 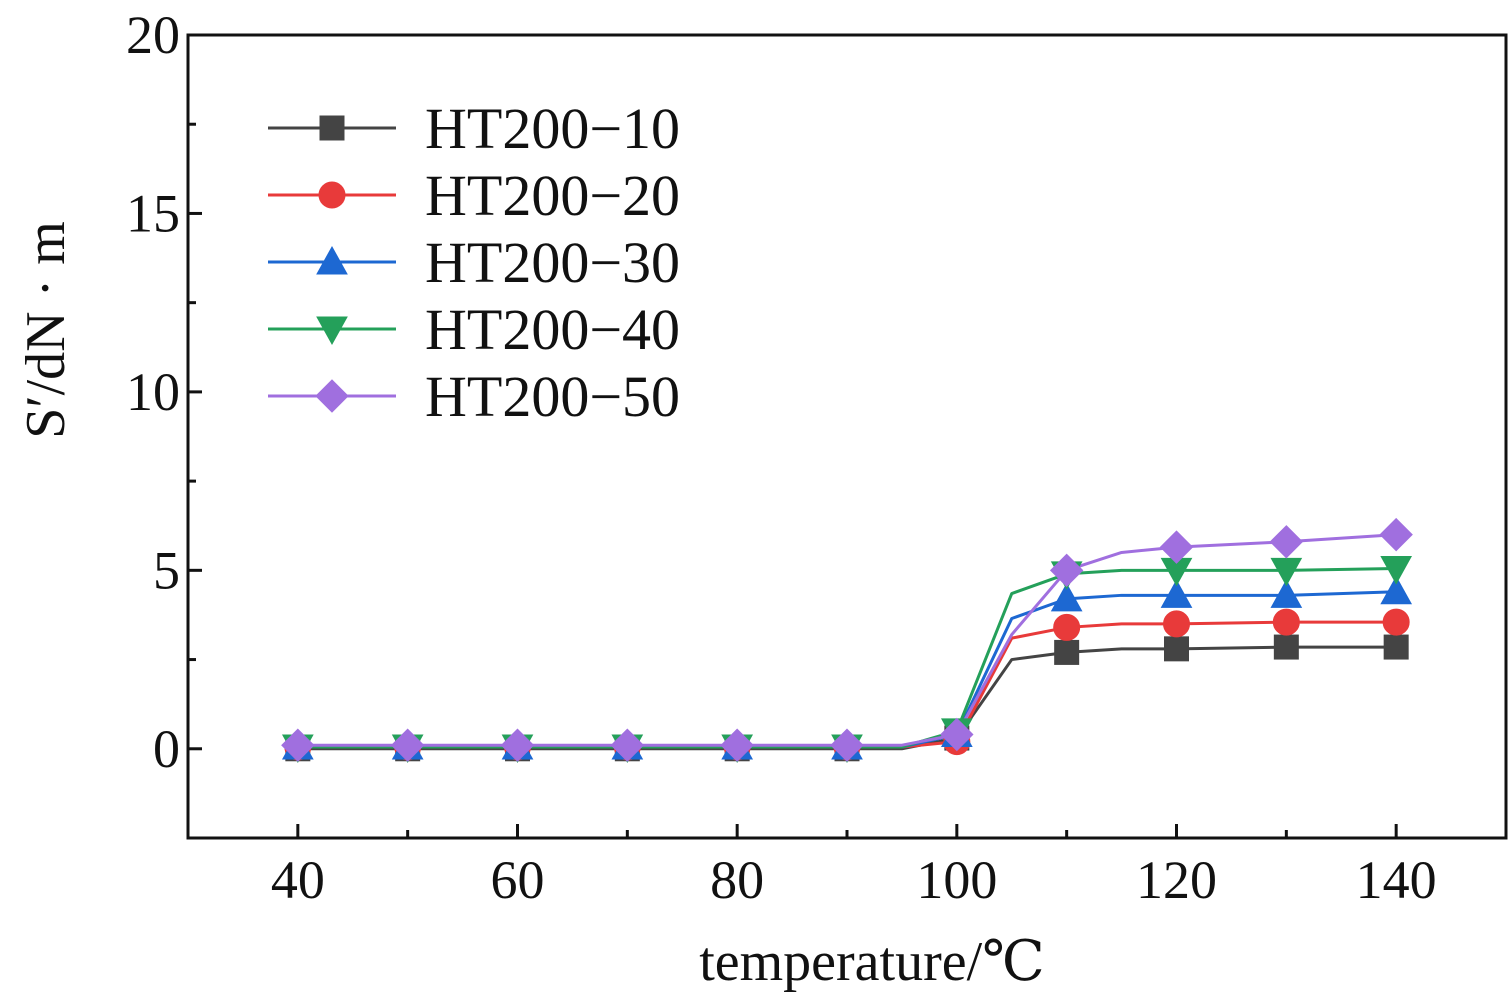 I want to click on y-axis-title: S′/dN · m, so click(x=46, y=330).